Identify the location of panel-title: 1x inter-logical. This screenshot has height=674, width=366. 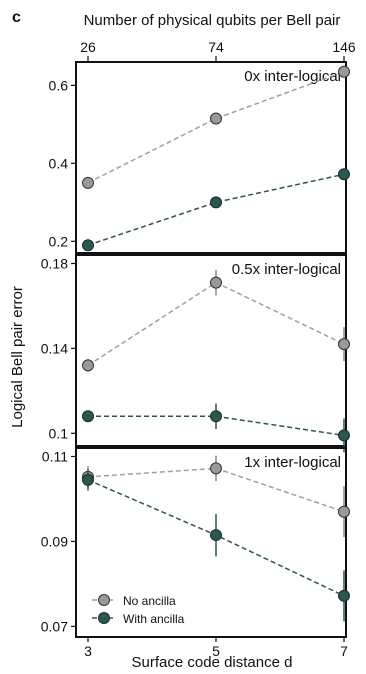
(292, 462).